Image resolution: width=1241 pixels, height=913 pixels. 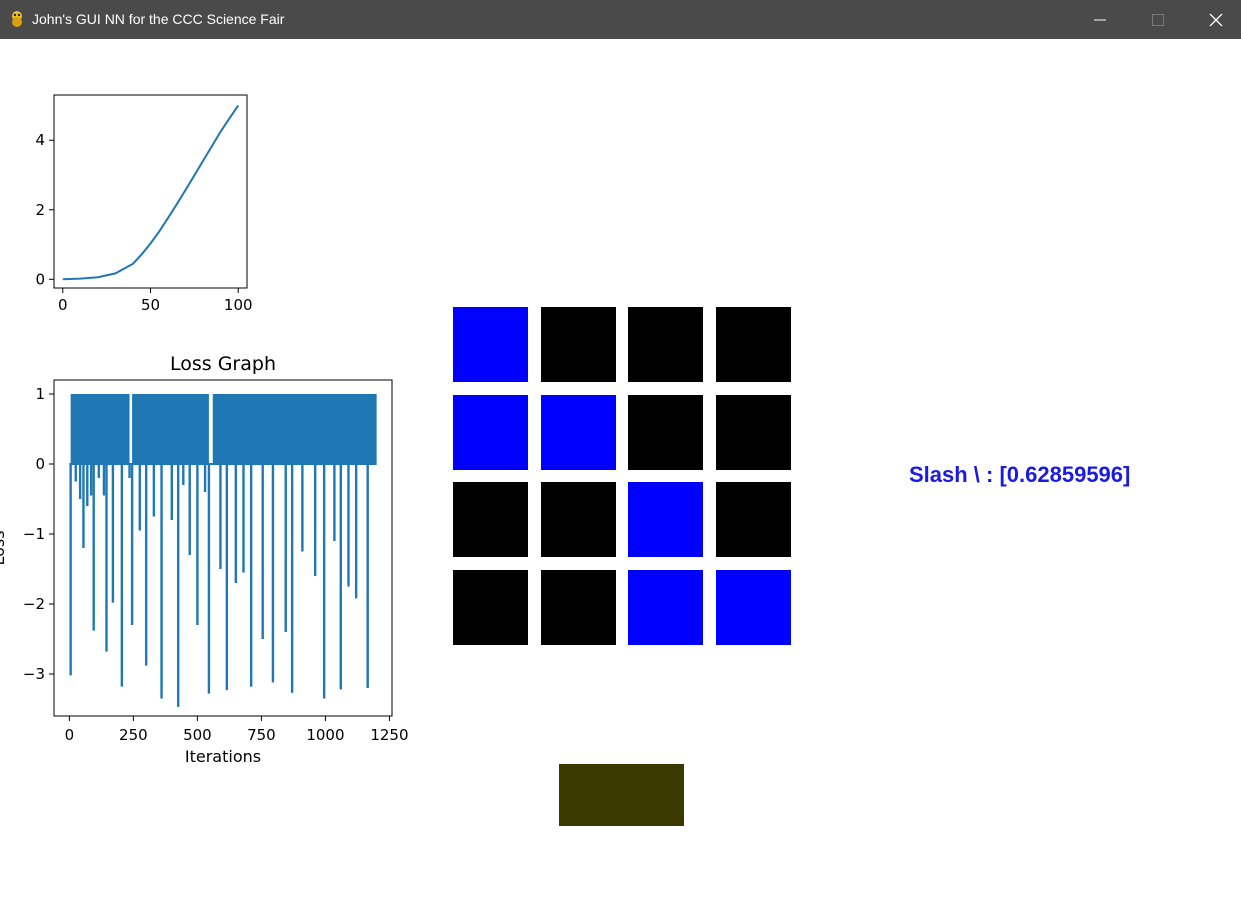 I want to click on close-icon, so click(x=1216, y=19).